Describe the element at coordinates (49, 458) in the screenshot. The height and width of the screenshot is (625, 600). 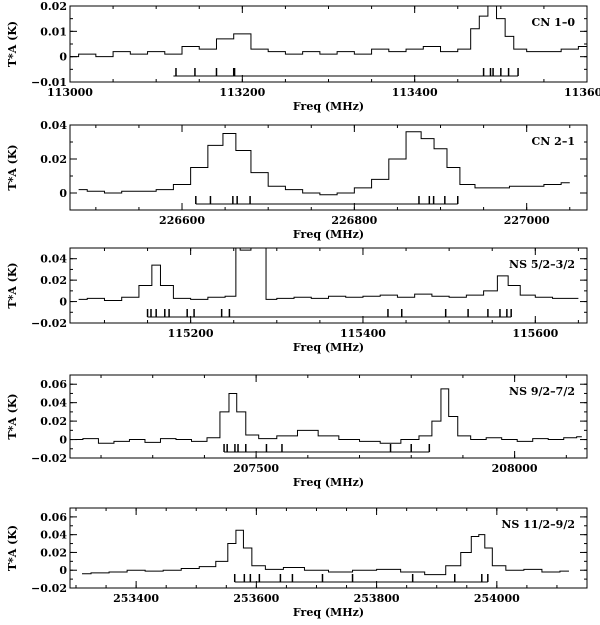
I see `panel-4-y-tick-label: −0.02` at that location.